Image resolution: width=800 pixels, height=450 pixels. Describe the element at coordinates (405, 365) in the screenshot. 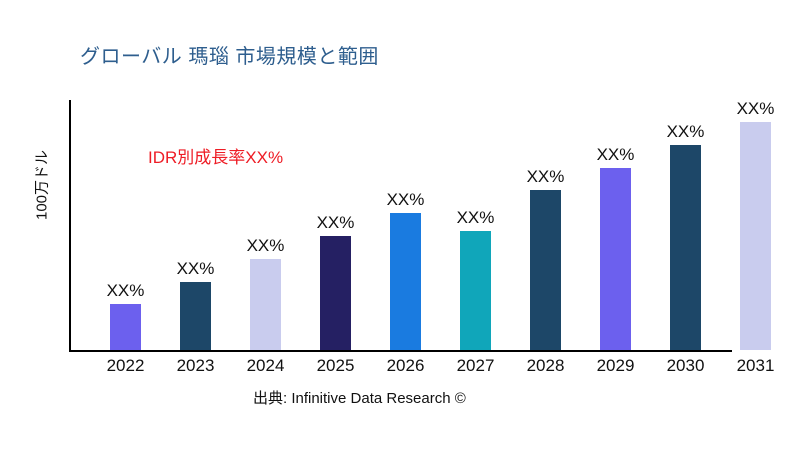

I see `x-tick-2026: 2026` at that location.